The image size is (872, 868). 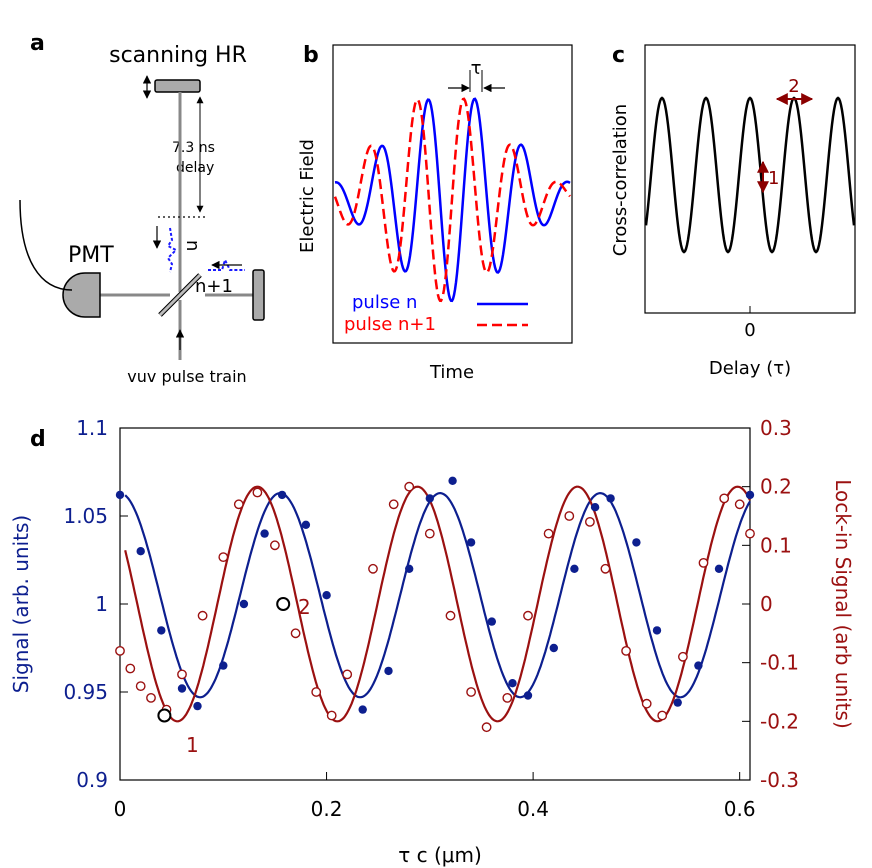 I want to click on delay-word: delay, so click(x=195, y=168).